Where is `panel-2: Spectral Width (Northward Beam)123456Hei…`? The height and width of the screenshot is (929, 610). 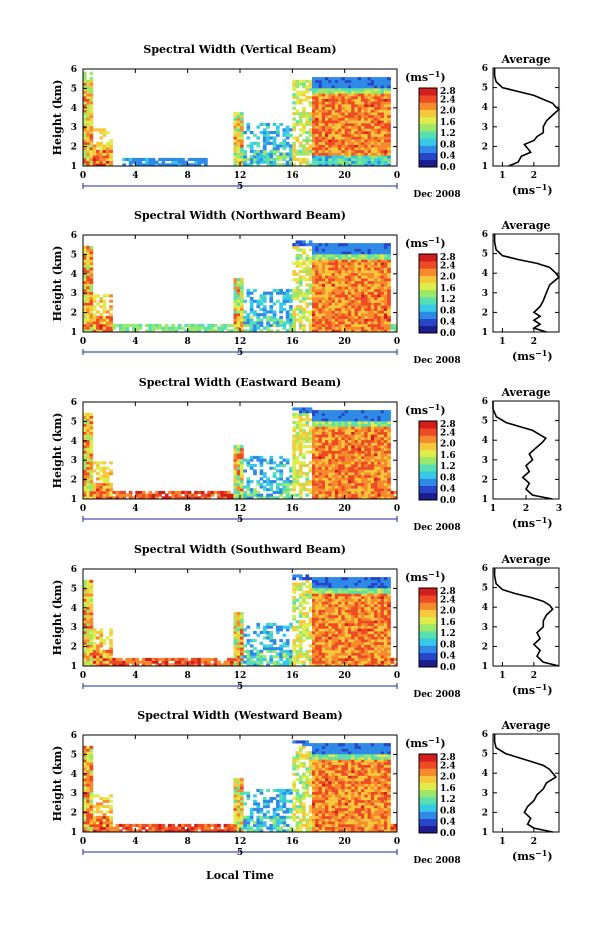
panel-2: Spectral Width (Northward Beam)123456Hei… is located at coordinates (306, 287).